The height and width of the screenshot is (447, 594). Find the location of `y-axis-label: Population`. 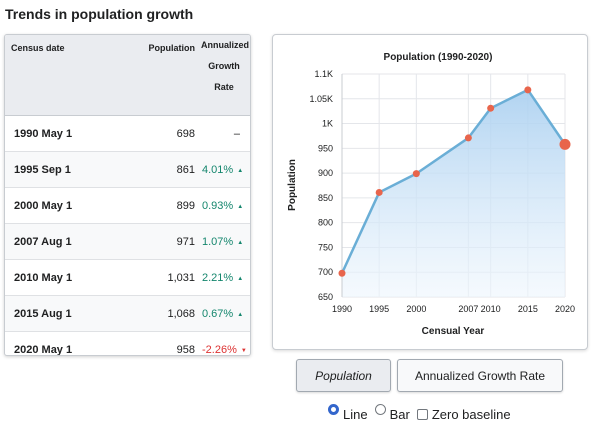

y-axis-label: Population is located at coordinates (292, 185).